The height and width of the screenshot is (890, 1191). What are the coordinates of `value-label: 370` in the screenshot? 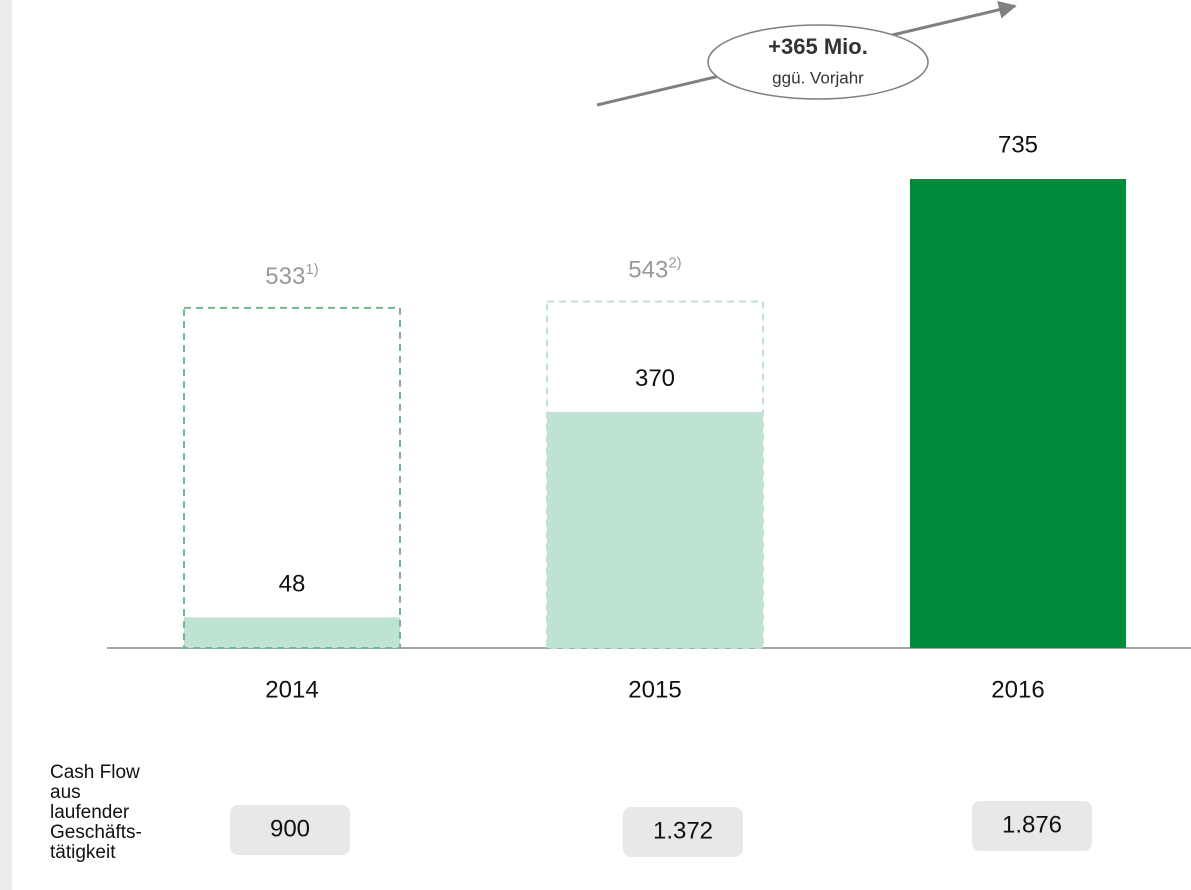 It's located at (655, 378).